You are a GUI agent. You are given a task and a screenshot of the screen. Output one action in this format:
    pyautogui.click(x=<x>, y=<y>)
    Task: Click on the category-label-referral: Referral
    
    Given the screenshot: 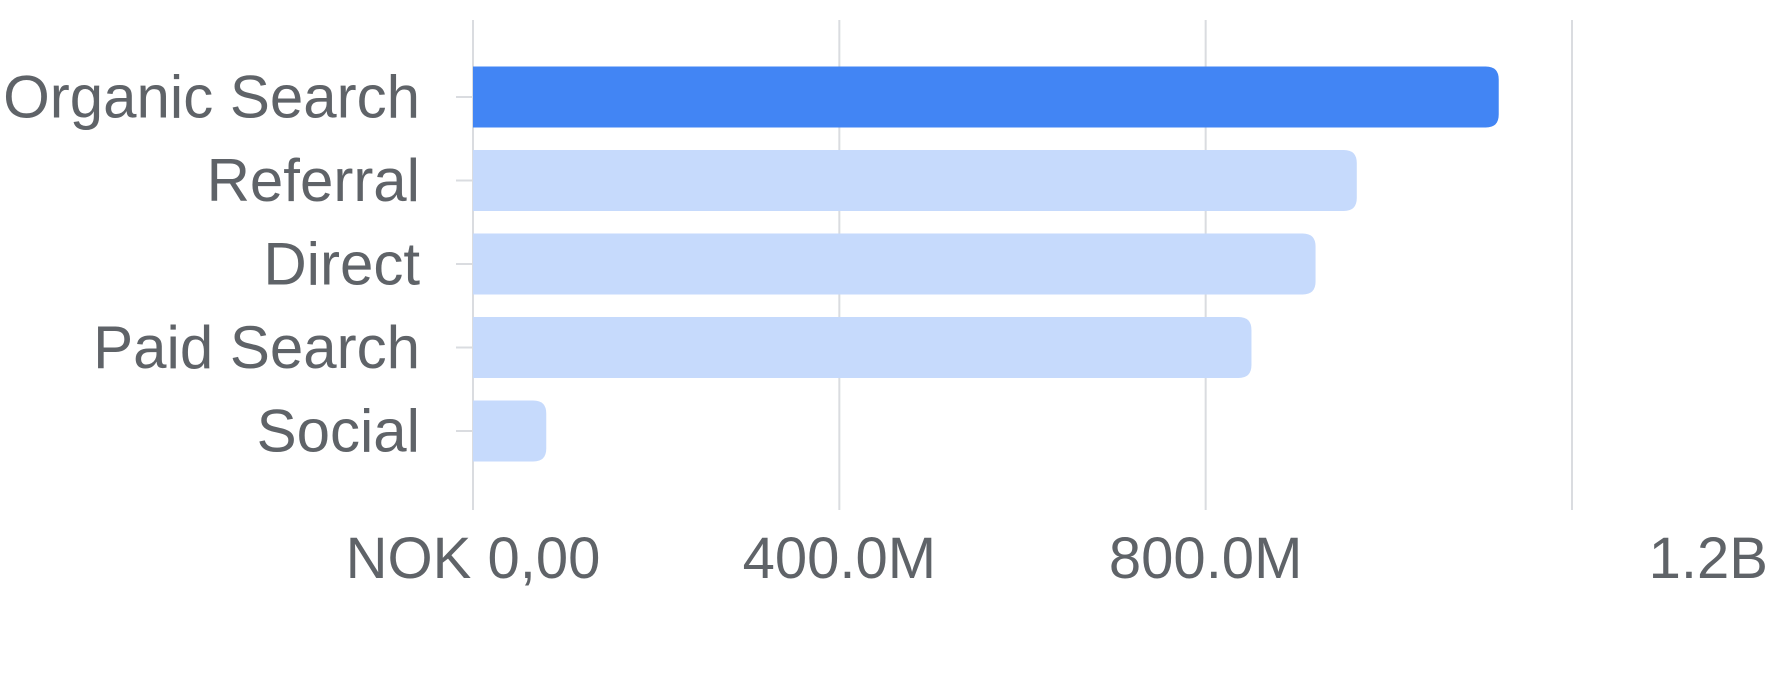 What is the action you would take?
    pyautogui.click(x=313, y=180)
    